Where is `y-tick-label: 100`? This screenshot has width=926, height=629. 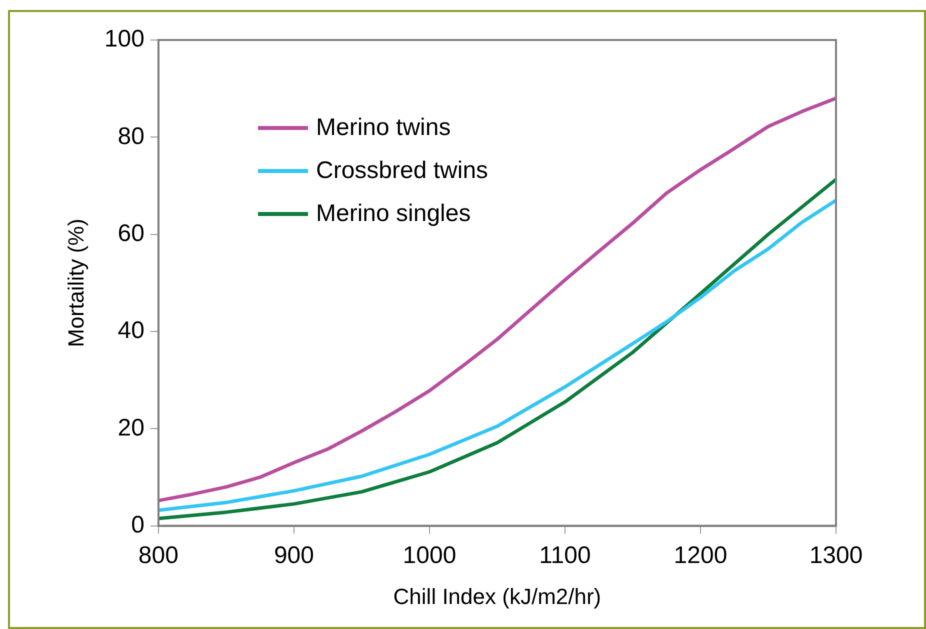 y-tick-label: 100 is located at coordinates (124, 39).